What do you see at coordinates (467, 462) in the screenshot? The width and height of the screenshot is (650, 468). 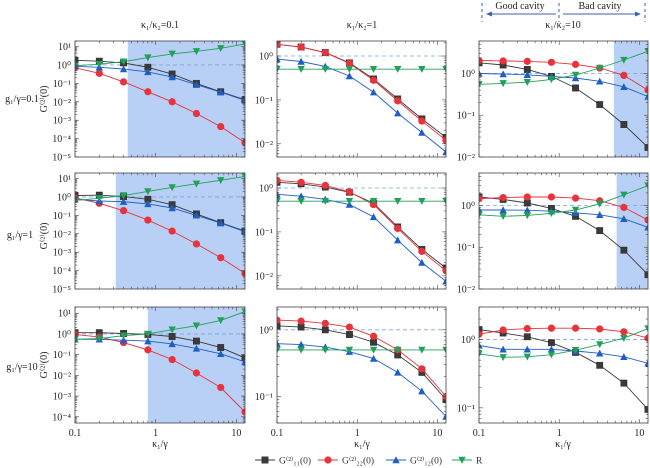 I see `legend-item-R: R` at bounding box center [467, 462].